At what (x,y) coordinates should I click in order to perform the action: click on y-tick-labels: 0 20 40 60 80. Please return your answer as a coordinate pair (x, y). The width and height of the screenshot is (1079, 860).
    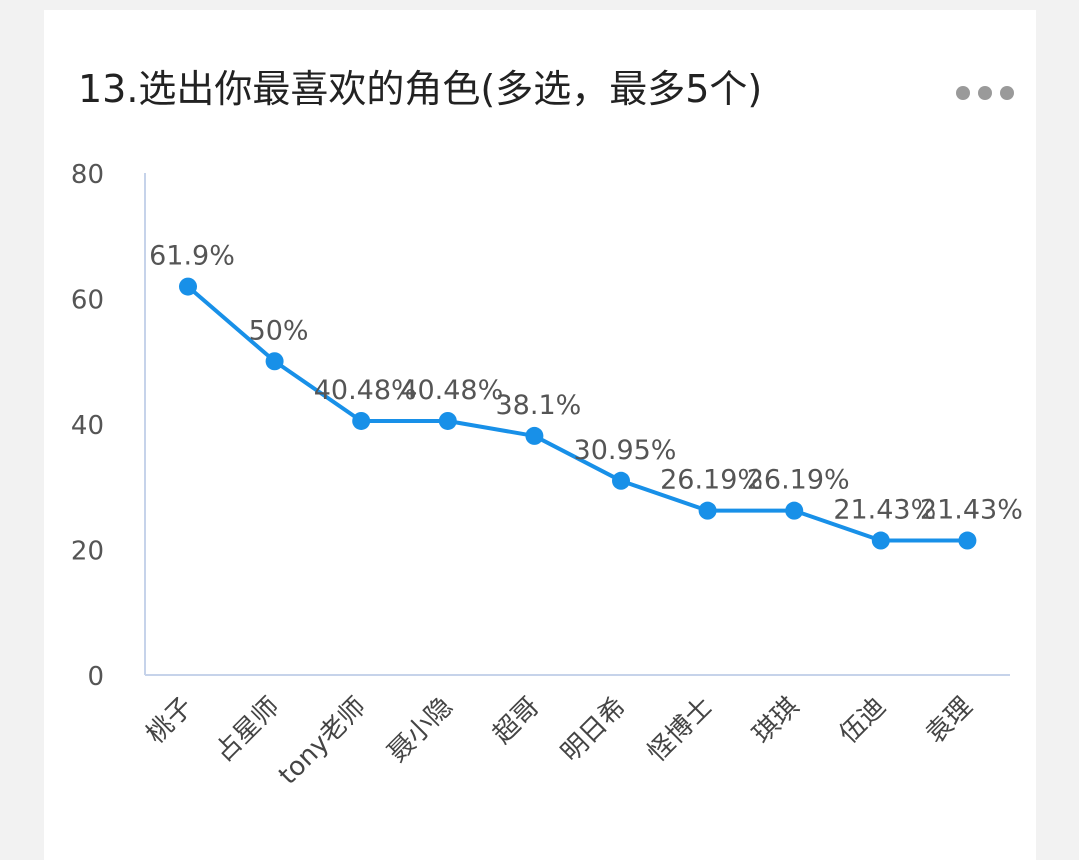
    Looking at the image, I should click on (87, 426).